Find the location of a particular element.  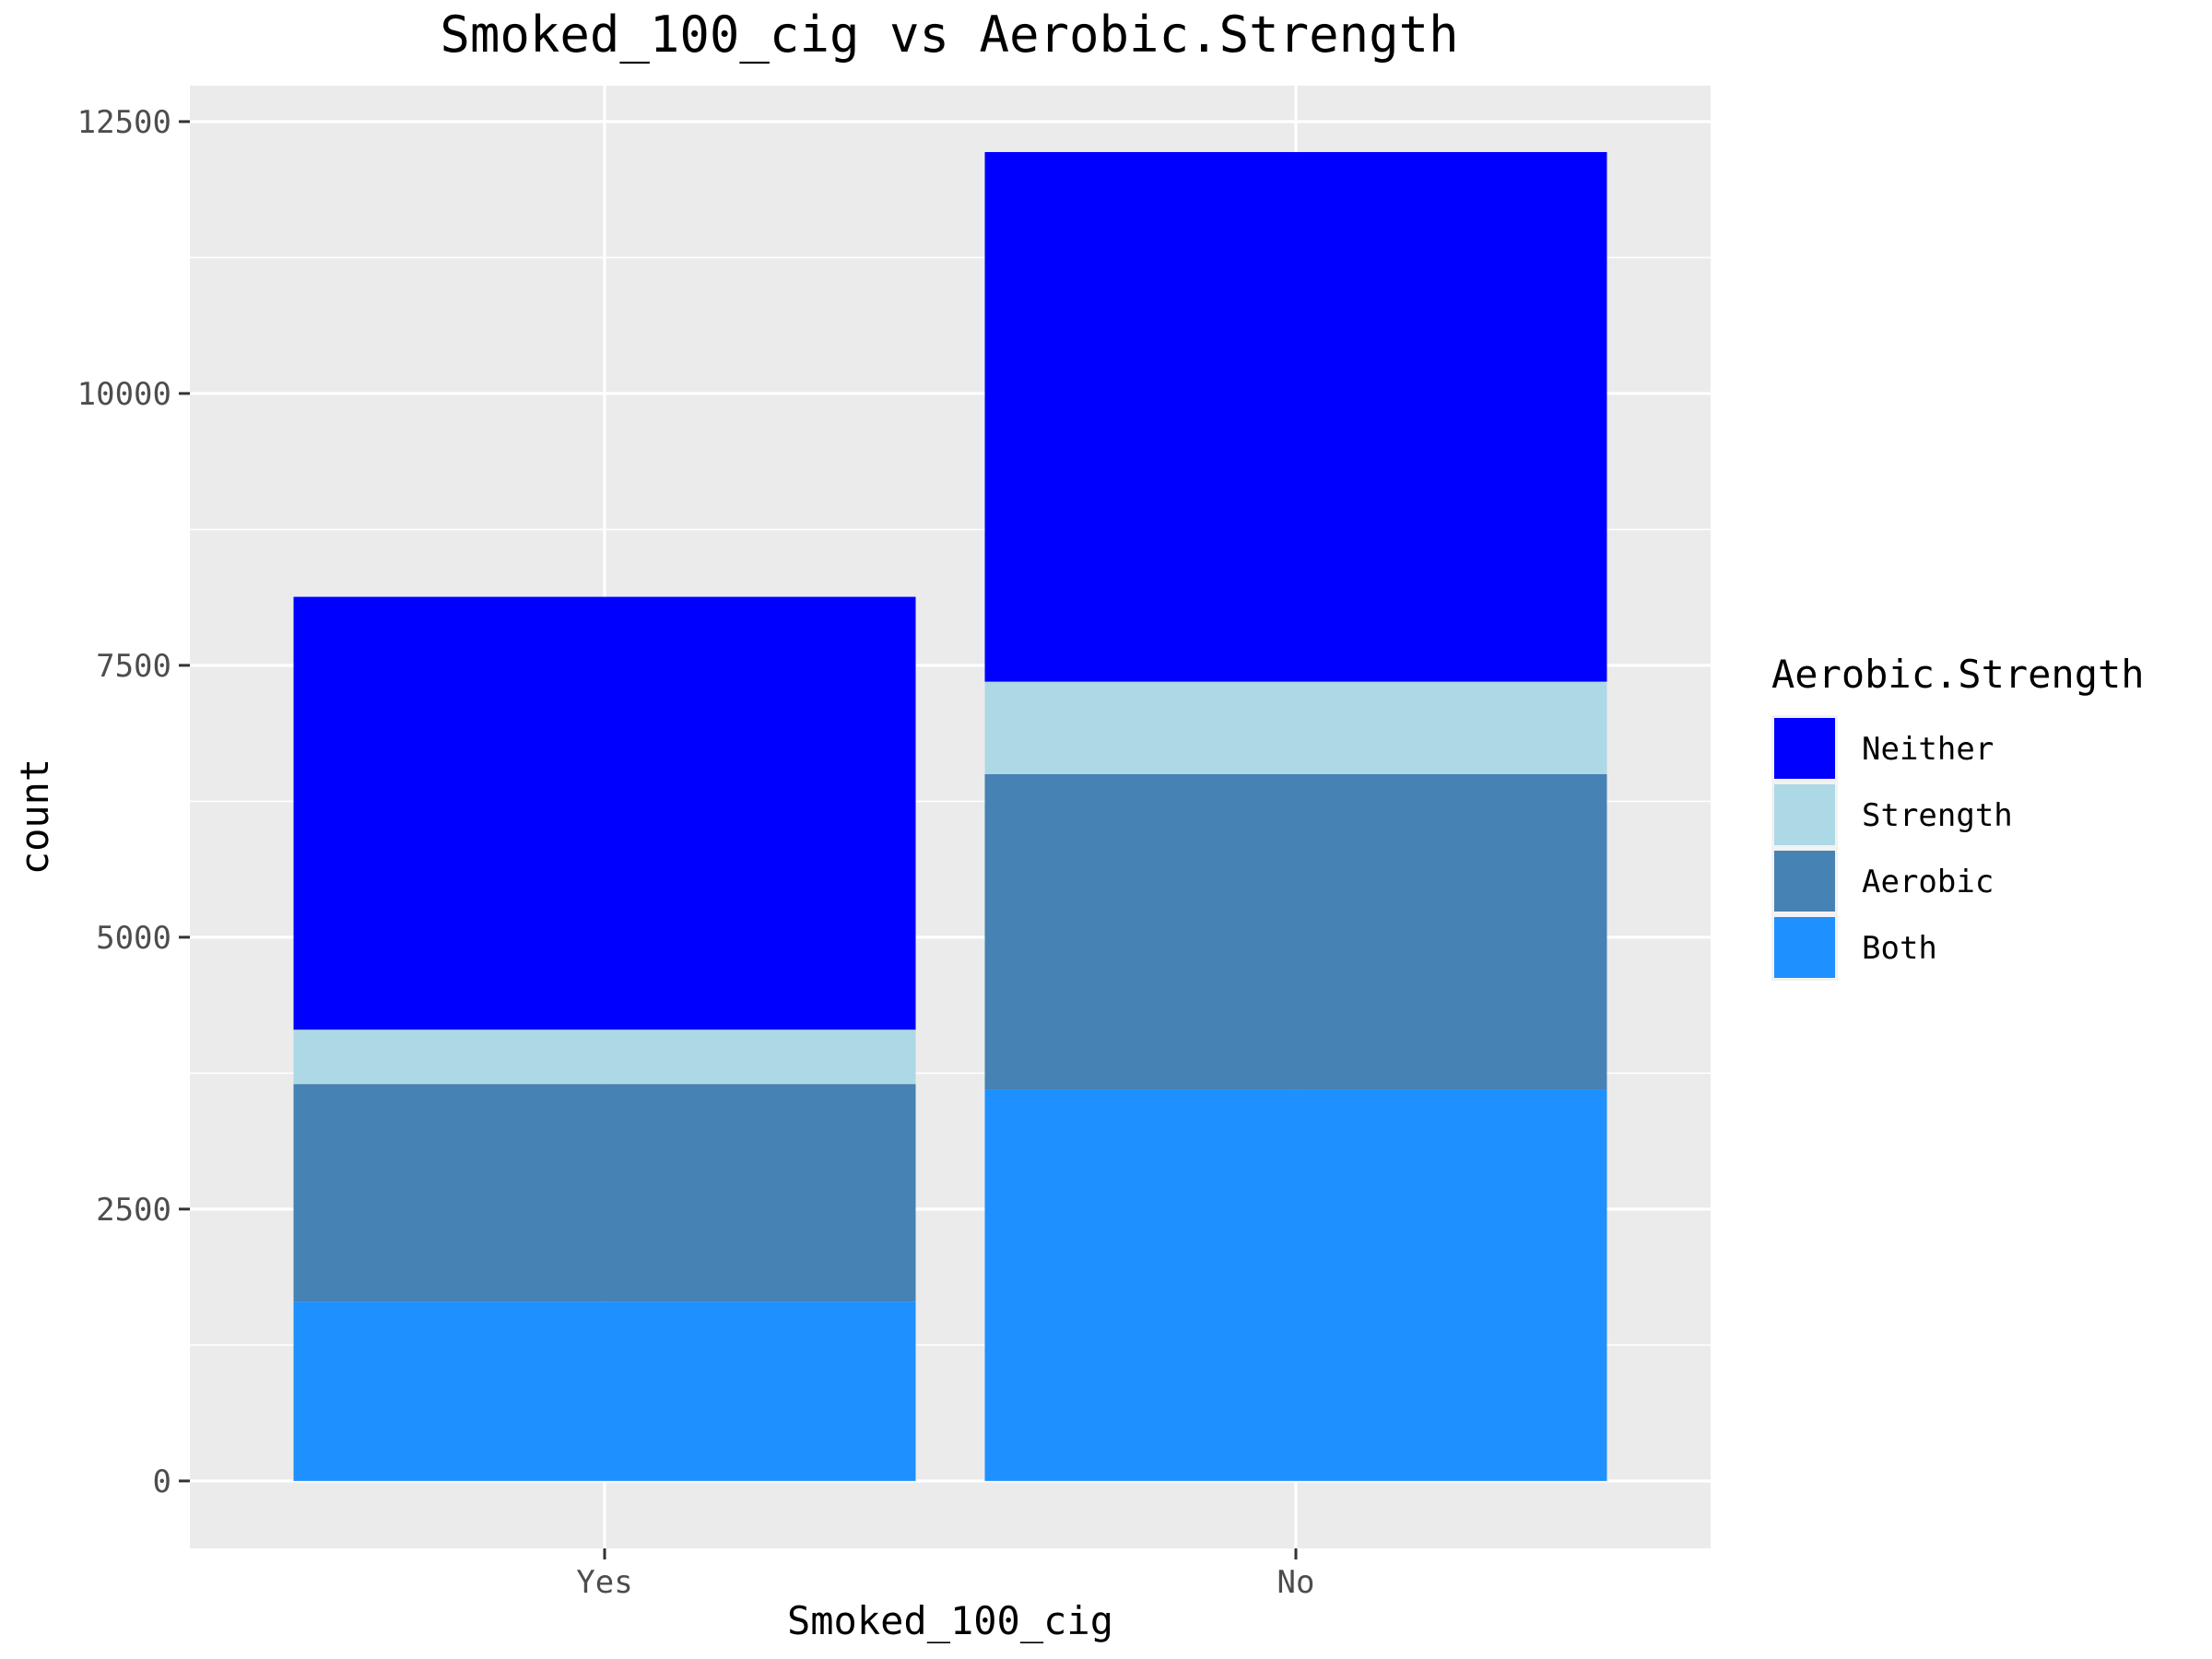

y-axis: 0 2500 5000 7500 10000 12500 is located at coordinates (133, 802).